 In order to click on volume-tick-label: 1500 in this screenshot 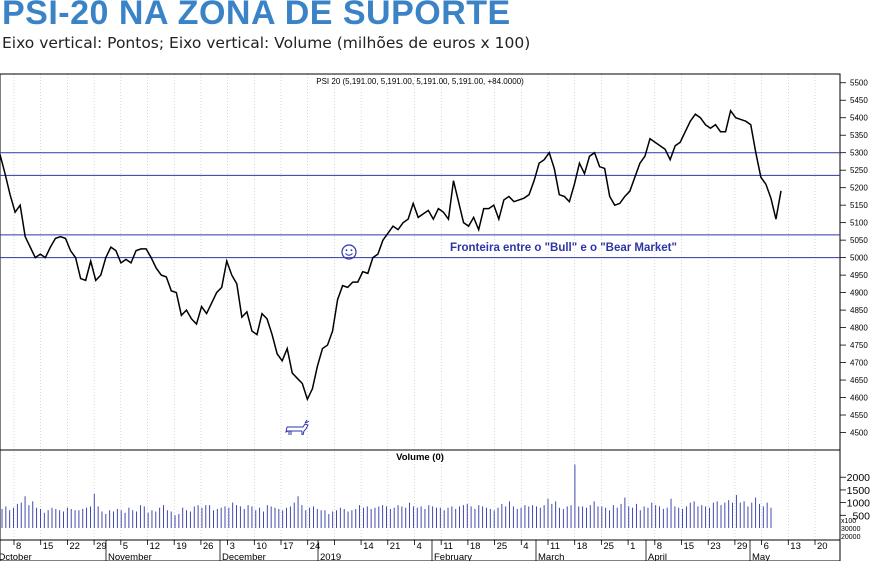, I will do `click(859, 491)`.